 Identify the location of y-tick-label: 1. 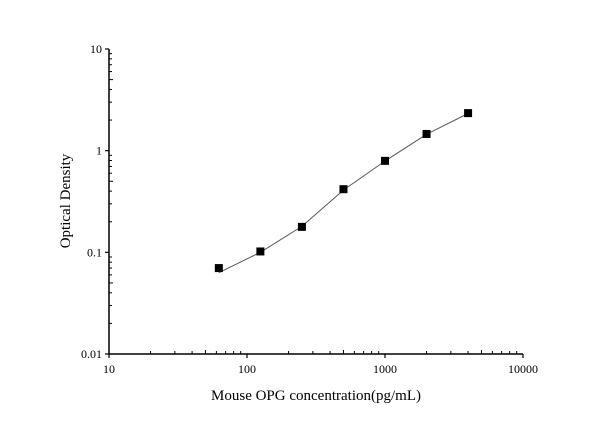
(99, 151).